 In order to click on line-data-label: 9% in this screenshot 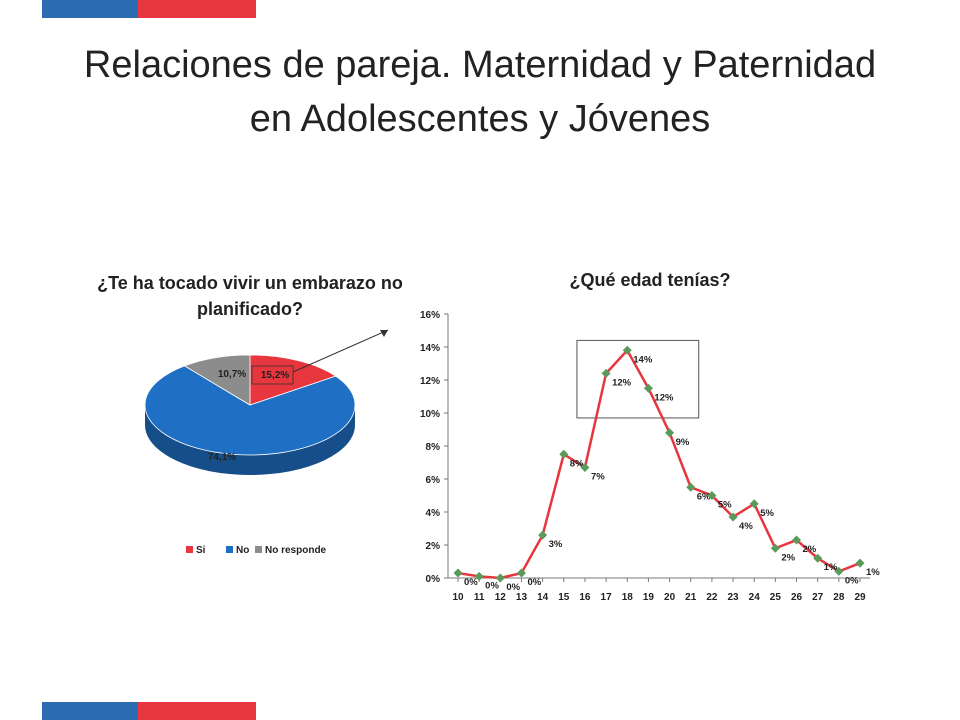, I will do `click(683, 442)`.